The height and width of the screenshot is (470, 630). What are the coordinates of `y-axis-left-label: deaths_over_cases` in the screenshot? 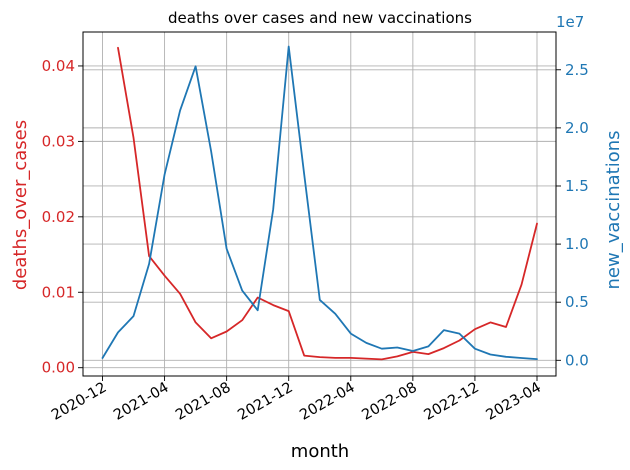 It's located at (20, 205).